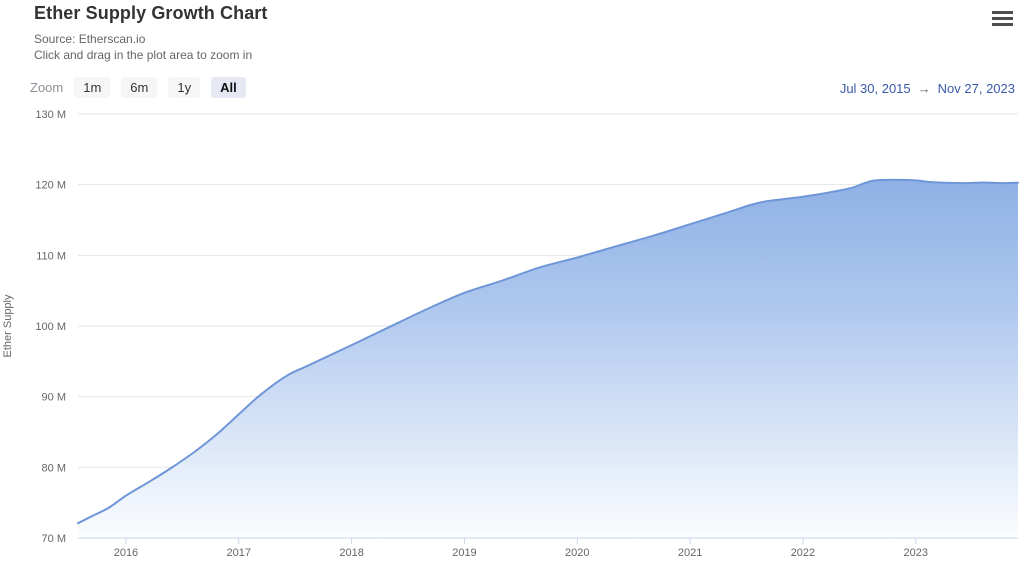  Describe the element at coordinates (690, 553) in the screenshot. I see `x-axis-label-2021: 2021` at that location.